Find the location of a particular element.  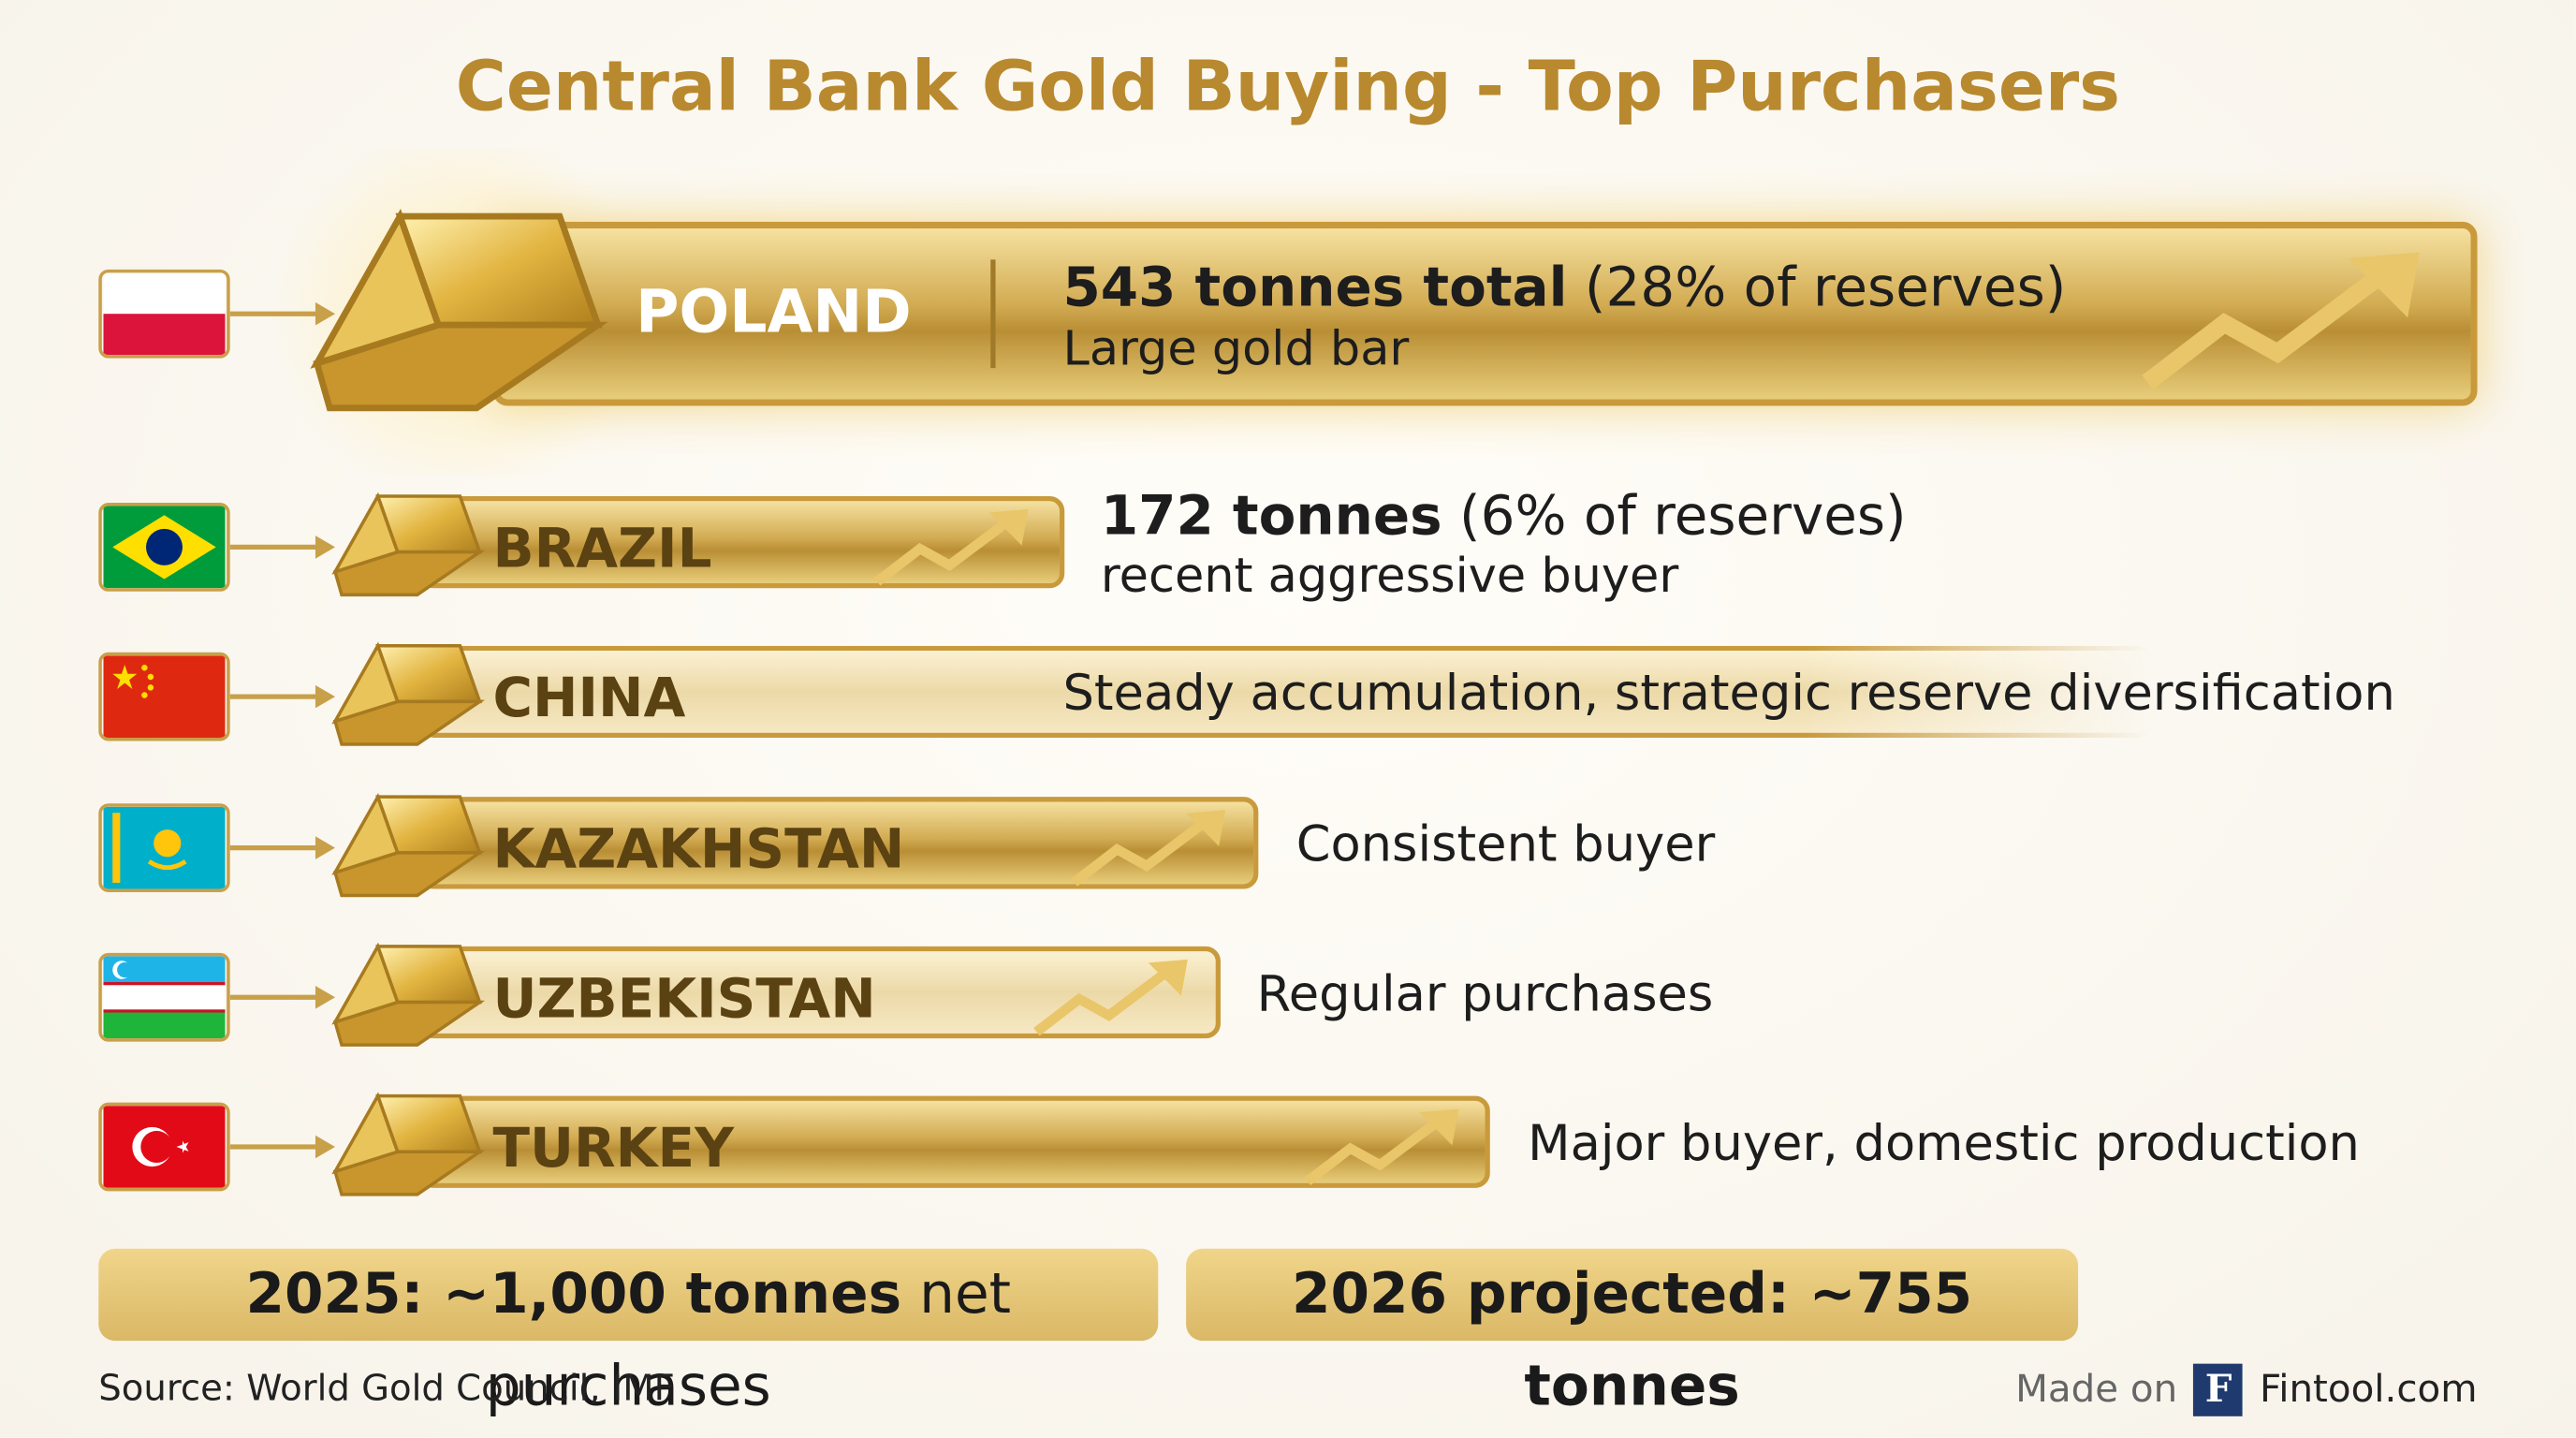

note: Large gold bar is located at coordinates (1236, 348).